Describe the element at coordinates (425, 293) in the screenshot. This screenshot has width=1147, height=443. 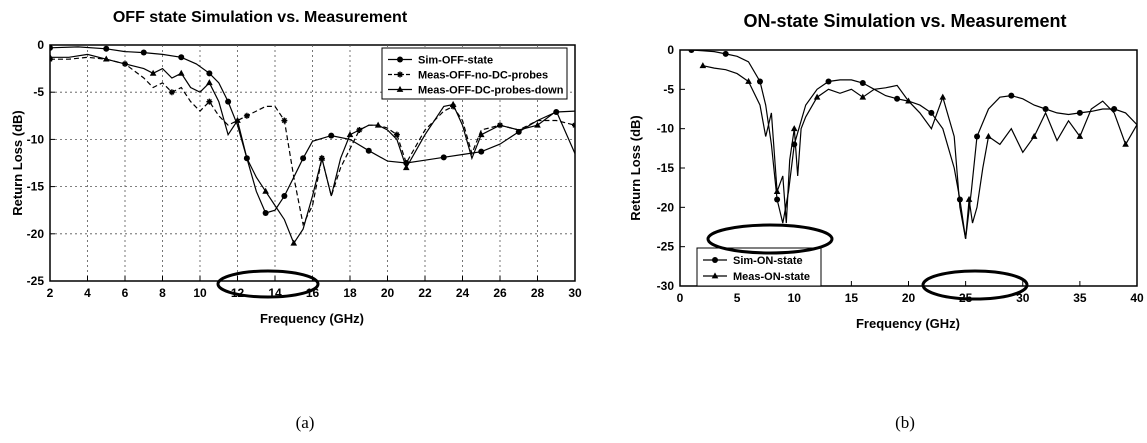
I see `chart-a-xtick-label-10: 22` at that location.